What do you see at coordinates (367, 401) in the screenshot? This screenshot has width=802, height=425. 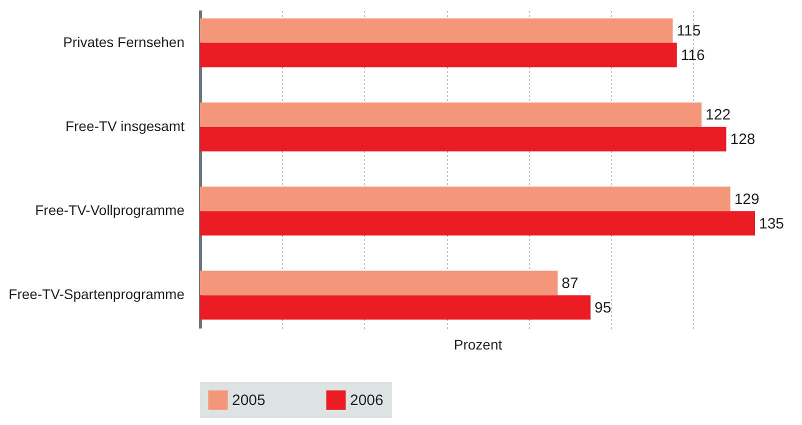 I see `legend-label: 2006` at bounding box center [367, 401].